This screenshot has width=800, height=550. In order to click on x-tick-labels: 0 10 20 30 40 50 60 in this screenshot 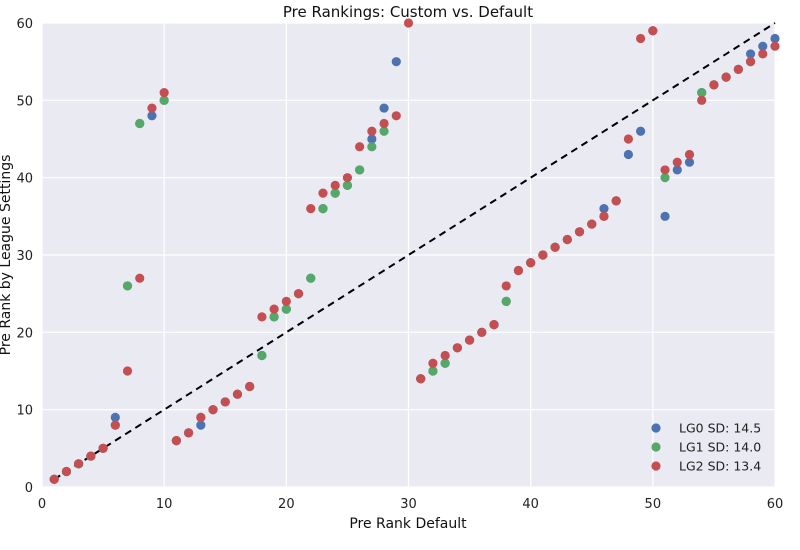, I will do `click(410, 504)`.